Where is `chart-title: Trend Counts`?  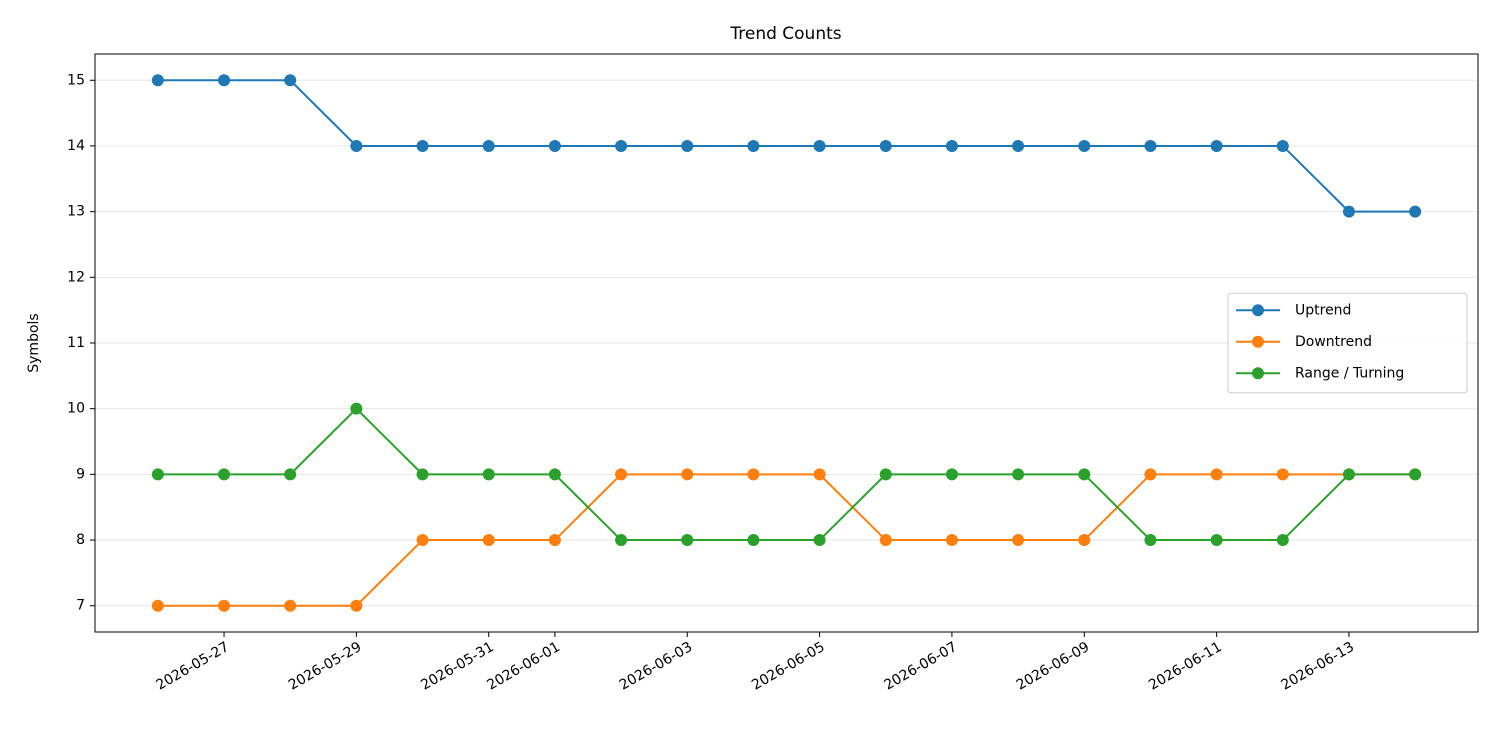
chart-title: Trend Counts is located at coordinates (785, 34).